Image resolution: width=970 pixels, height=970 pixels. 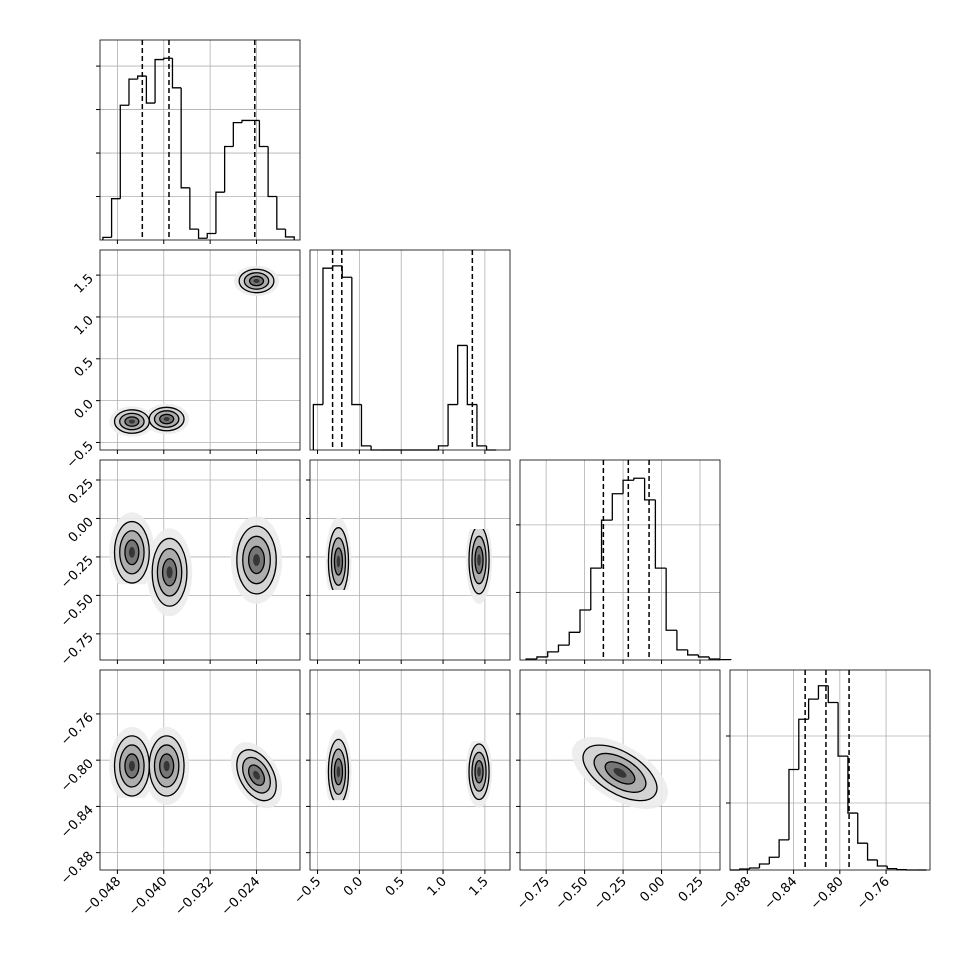 I want to click on x-tick-label: −0.80, so click(x=827, y=893).